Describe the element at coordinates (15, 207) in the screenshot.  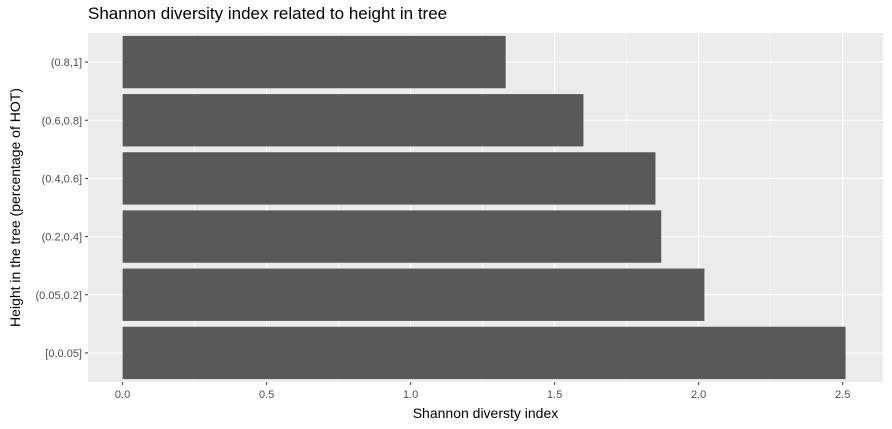
I see `y-axis-title: Height in the tree (percentage of HOT)` at that location.